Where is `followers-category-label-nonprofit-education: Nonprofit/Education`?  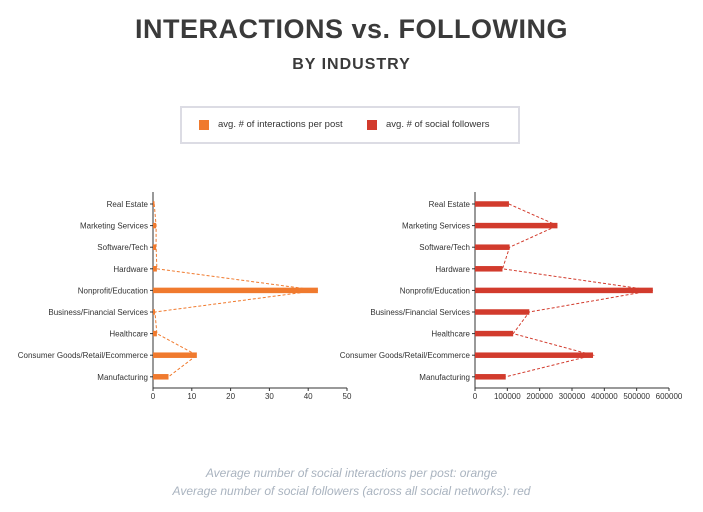 followers-category-label-nonprofit-education: Nonprofit/Education is located at coordinates (435, 290).